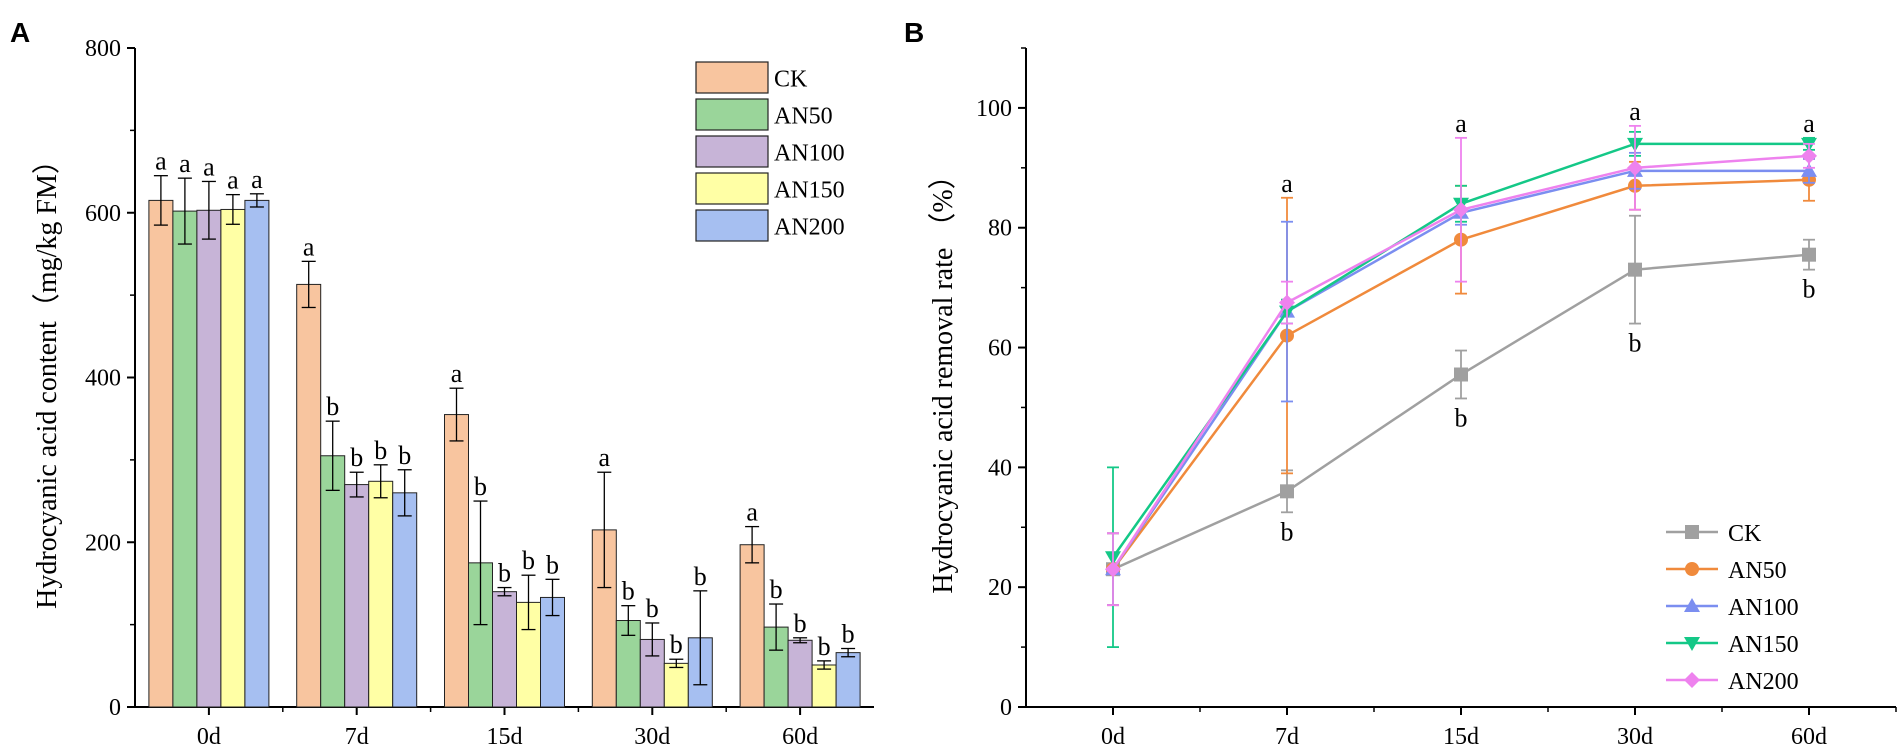 This screenshot has height=750, width=1904. I want to click on legend-marker-an100, so click(1692, 605).